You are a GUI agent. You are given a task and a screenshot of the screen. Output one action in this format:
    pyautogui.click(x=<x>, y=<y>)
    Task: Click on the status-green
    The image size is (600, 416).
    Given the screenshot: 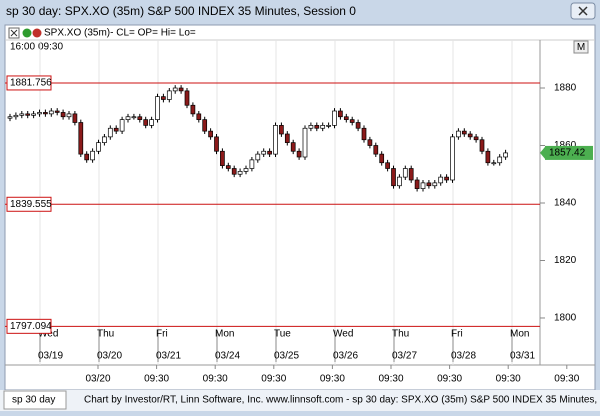 What is the action you would take?
    pyautogui.click(x=27, y=33)
    